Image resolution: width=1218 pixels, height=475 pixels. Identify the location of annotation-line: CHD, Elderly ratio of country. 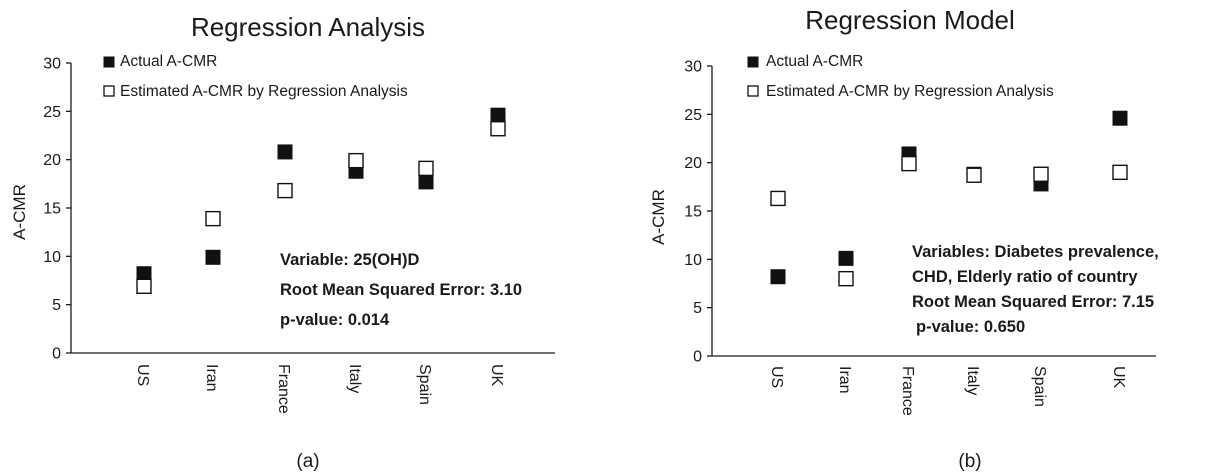
(1025, 277).